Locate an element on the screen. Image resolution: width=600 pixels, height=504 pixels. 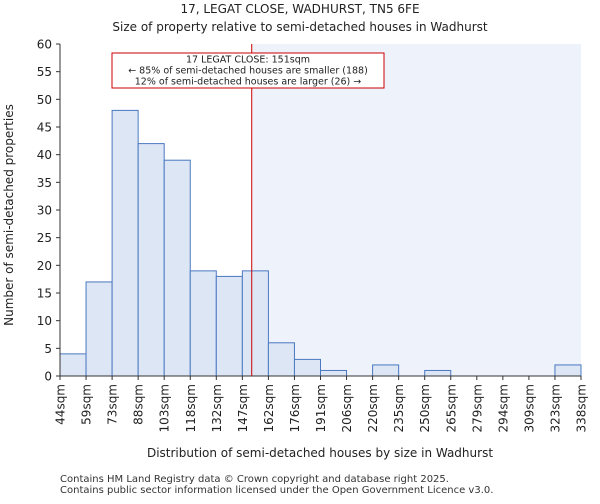
bar-323sqm is located at coordinates (568, 370).